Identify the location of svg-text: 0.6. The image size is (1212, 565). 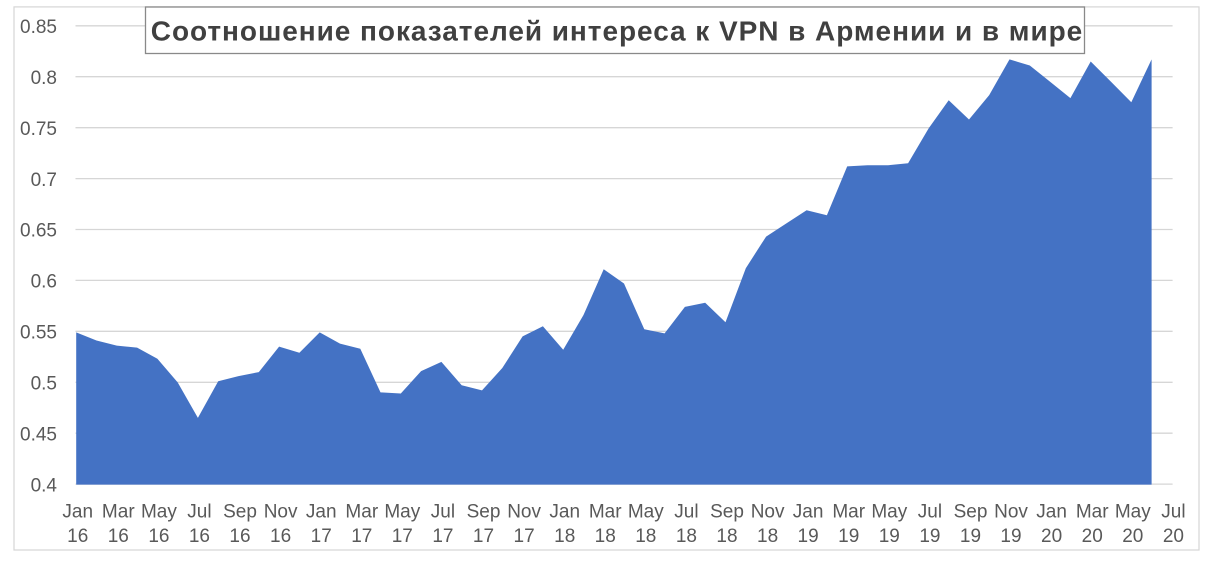
(44, 282).